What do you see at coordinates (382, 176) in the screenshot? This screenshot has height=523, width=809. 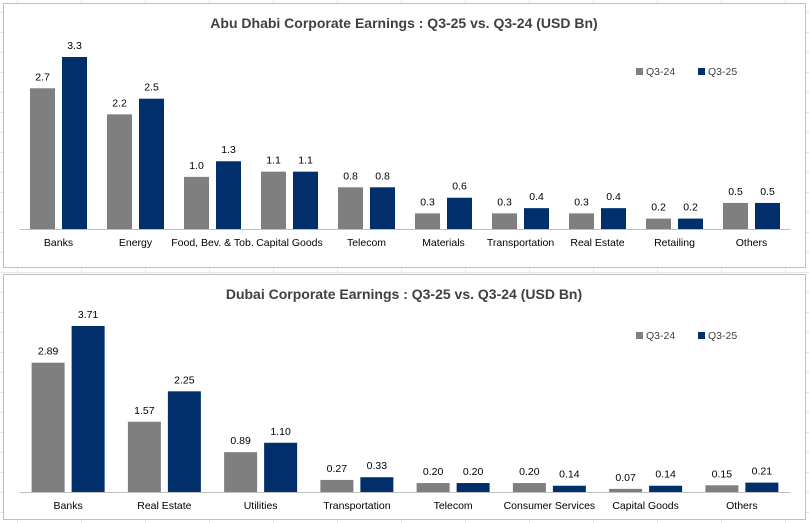 I see `data-label: 0.8` at bounding box center [382, 176].